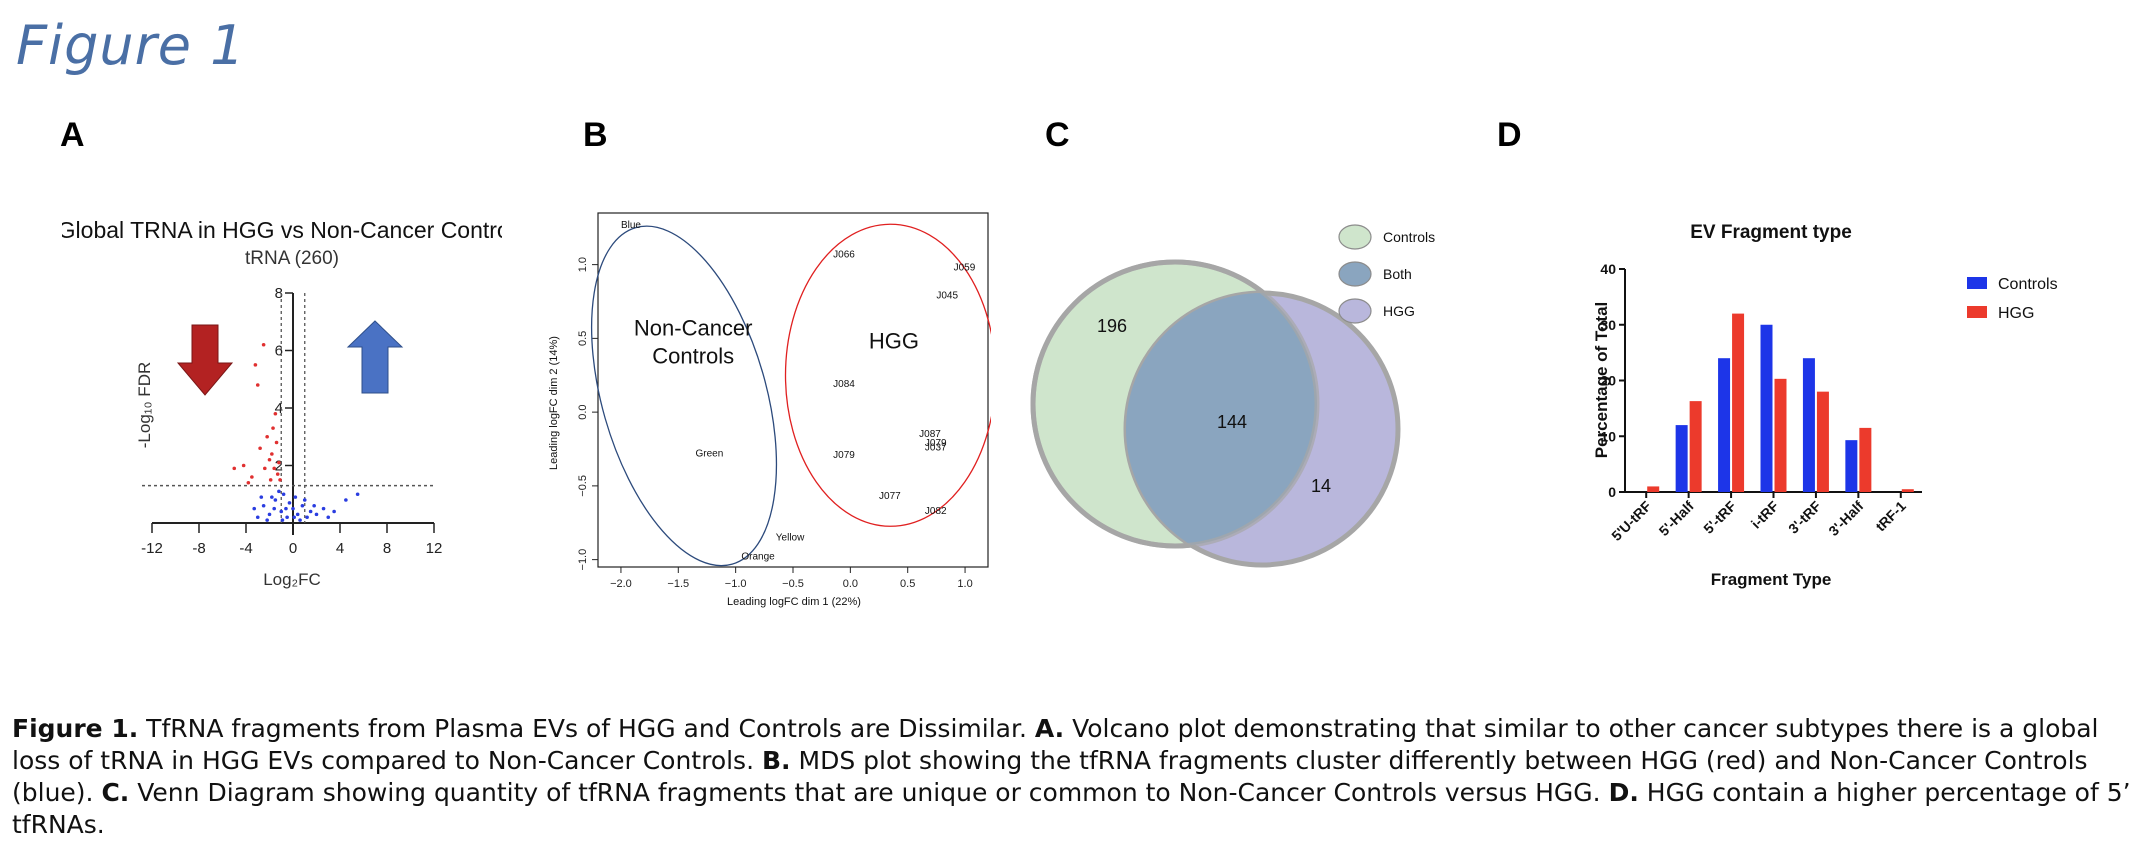 This screenshot has width=2146, height=848. I want to click on bar-x-axis-label: Fragment Type, so click(1771, 579).